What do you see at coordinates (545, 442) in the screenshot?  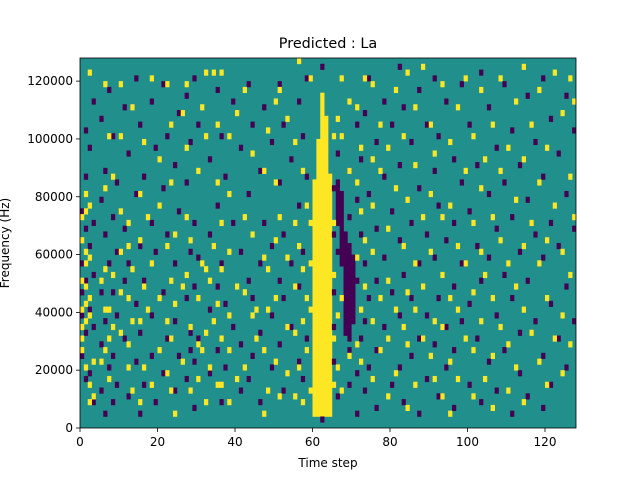 I see `x-tick-label: 120` at bounding box center [545, 442].